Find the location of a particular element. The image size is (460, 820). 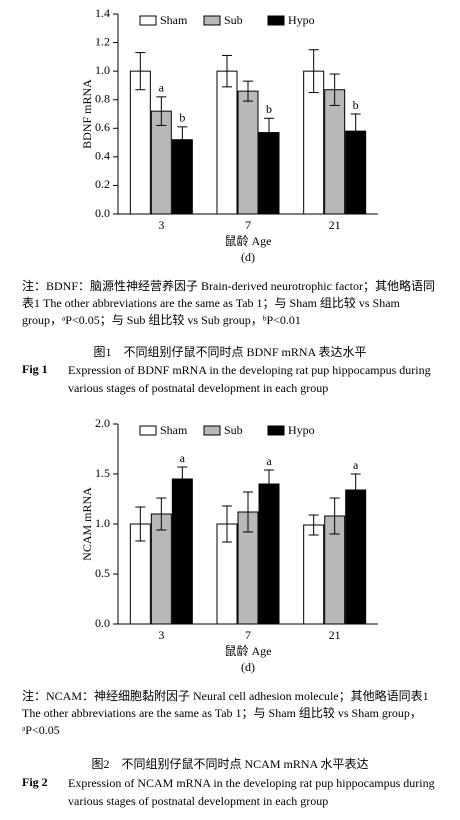

y-tick-label: 0.5 is located at coordinates (102, 573).